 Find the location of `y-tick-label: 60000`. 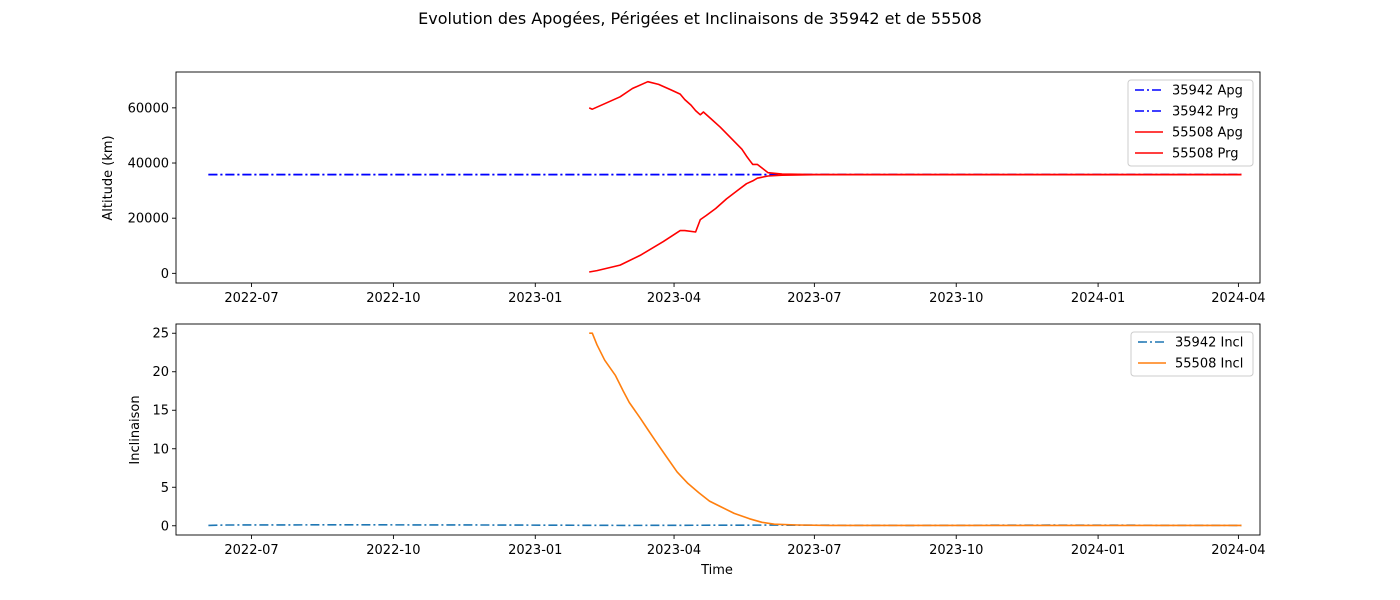

y-tick-label: 60000 is located at coordinates (148, 108).